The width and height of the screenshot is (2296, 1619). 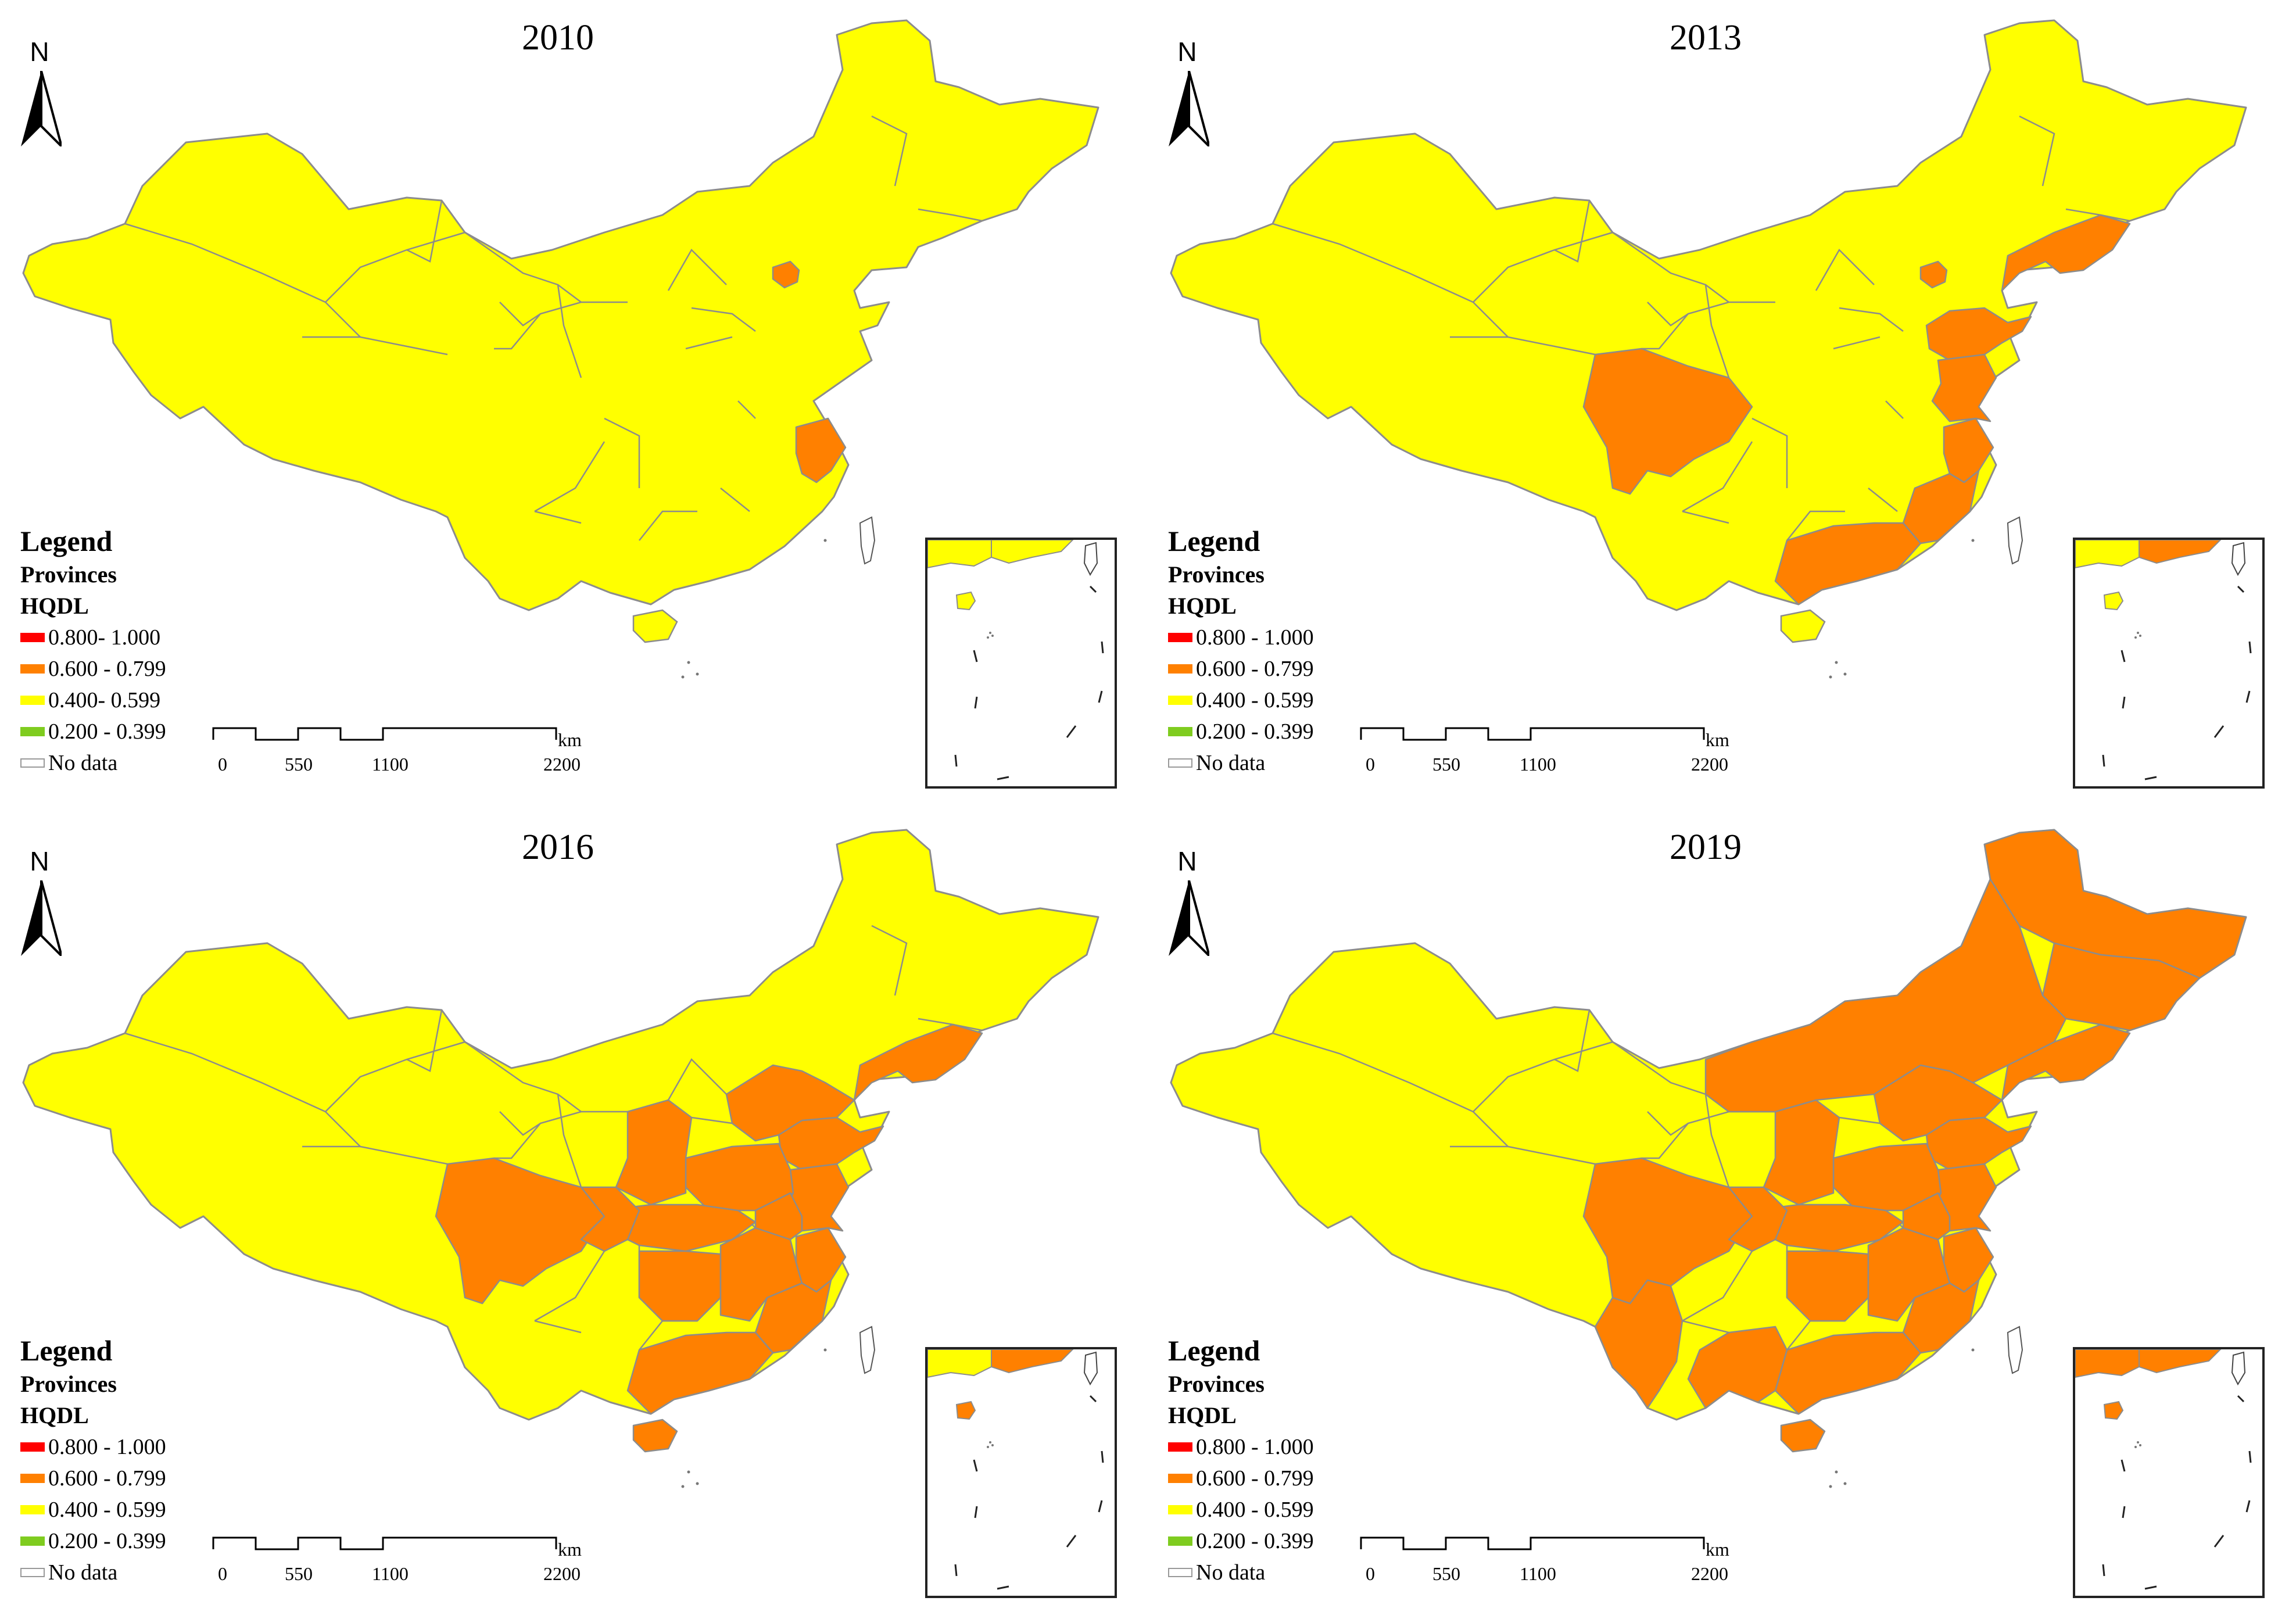 I want to click on legend-item: 0.800- 1.000, so click(x=136, y=638).